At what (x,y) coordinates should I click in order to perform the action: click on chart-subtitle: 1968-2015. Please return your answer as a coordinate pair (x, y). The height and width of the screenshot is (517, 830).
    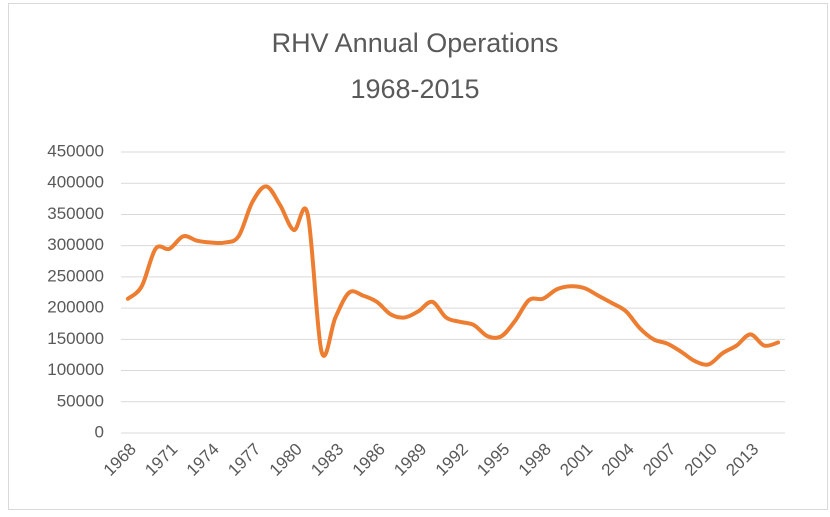
    Looking at the image, I should click on (414, 89).